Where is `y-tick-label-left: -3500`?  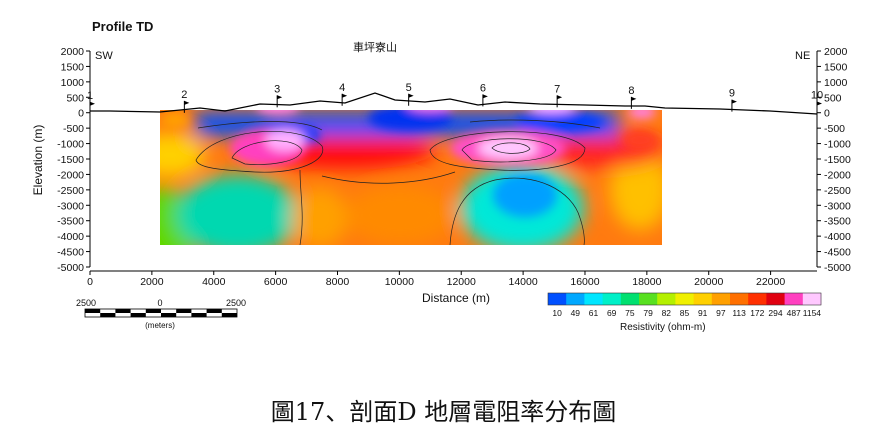 y-tick-label-left: -3500 is located at coordinates (70, 222).